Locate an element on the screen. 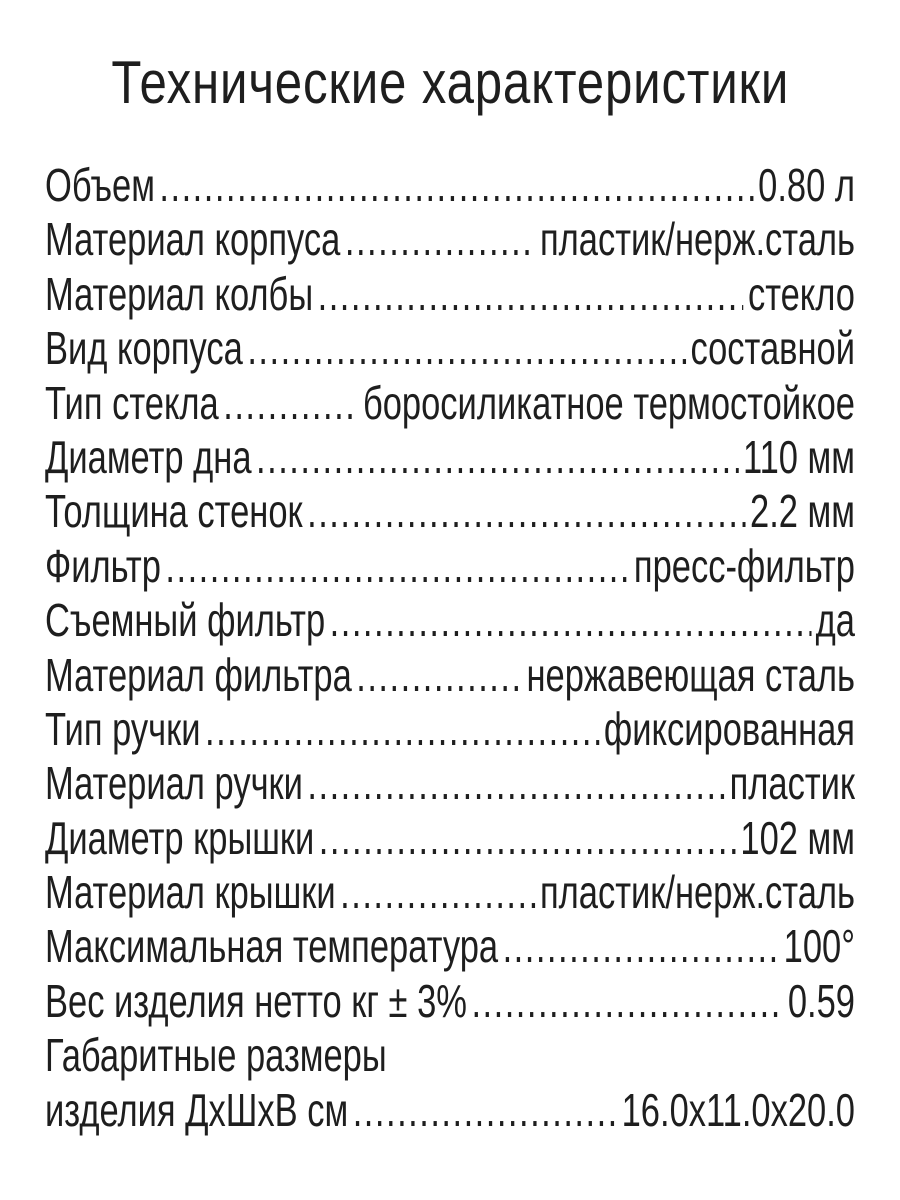 This screenshot has height=1200, width=900. spec-value: 0.59 is located at coordinates (821, 1000).